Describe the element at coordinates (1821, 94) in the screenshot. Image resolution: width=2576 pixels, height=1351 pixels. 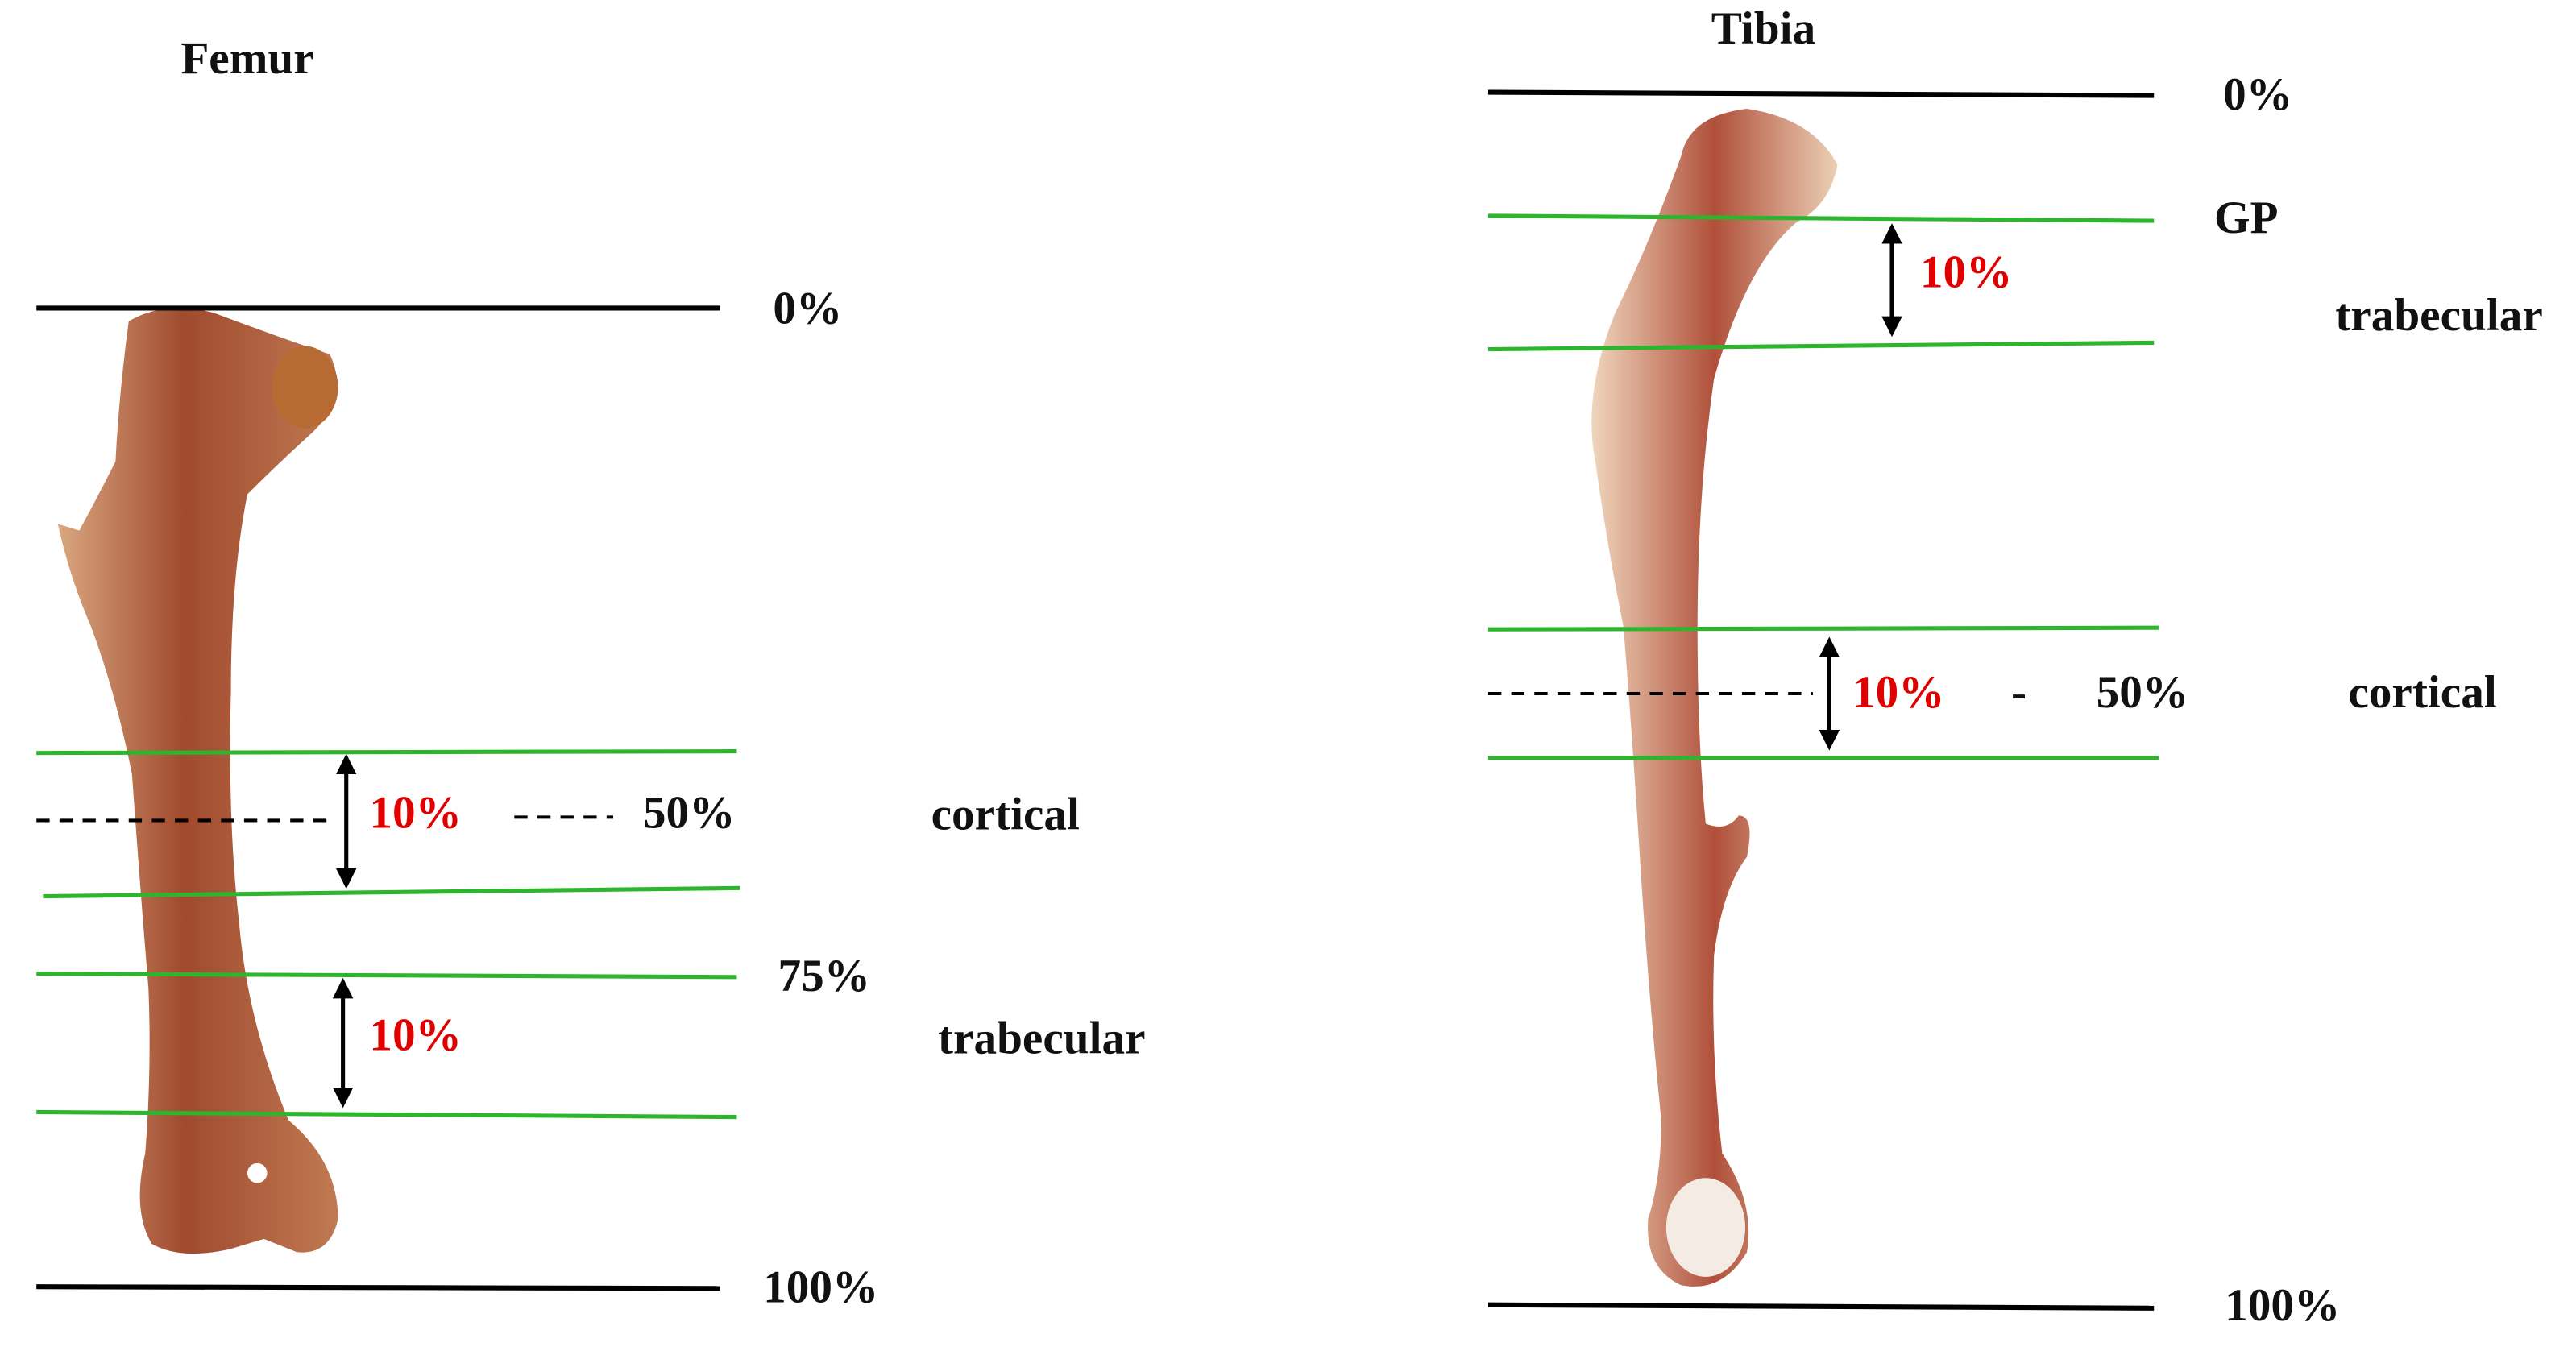
I see `top-line` at that location.